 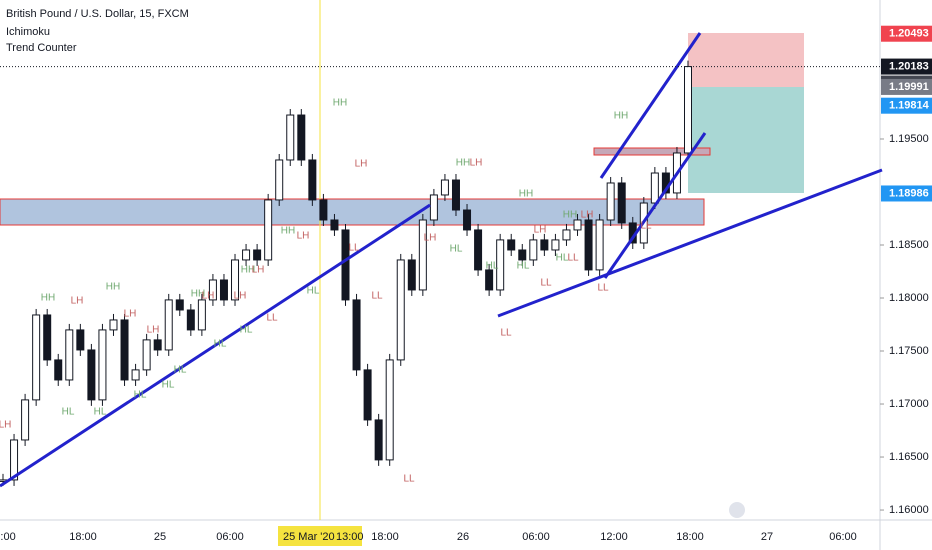 I want to click on price-badge-label: 1.18986, so click(x=909, y=193).